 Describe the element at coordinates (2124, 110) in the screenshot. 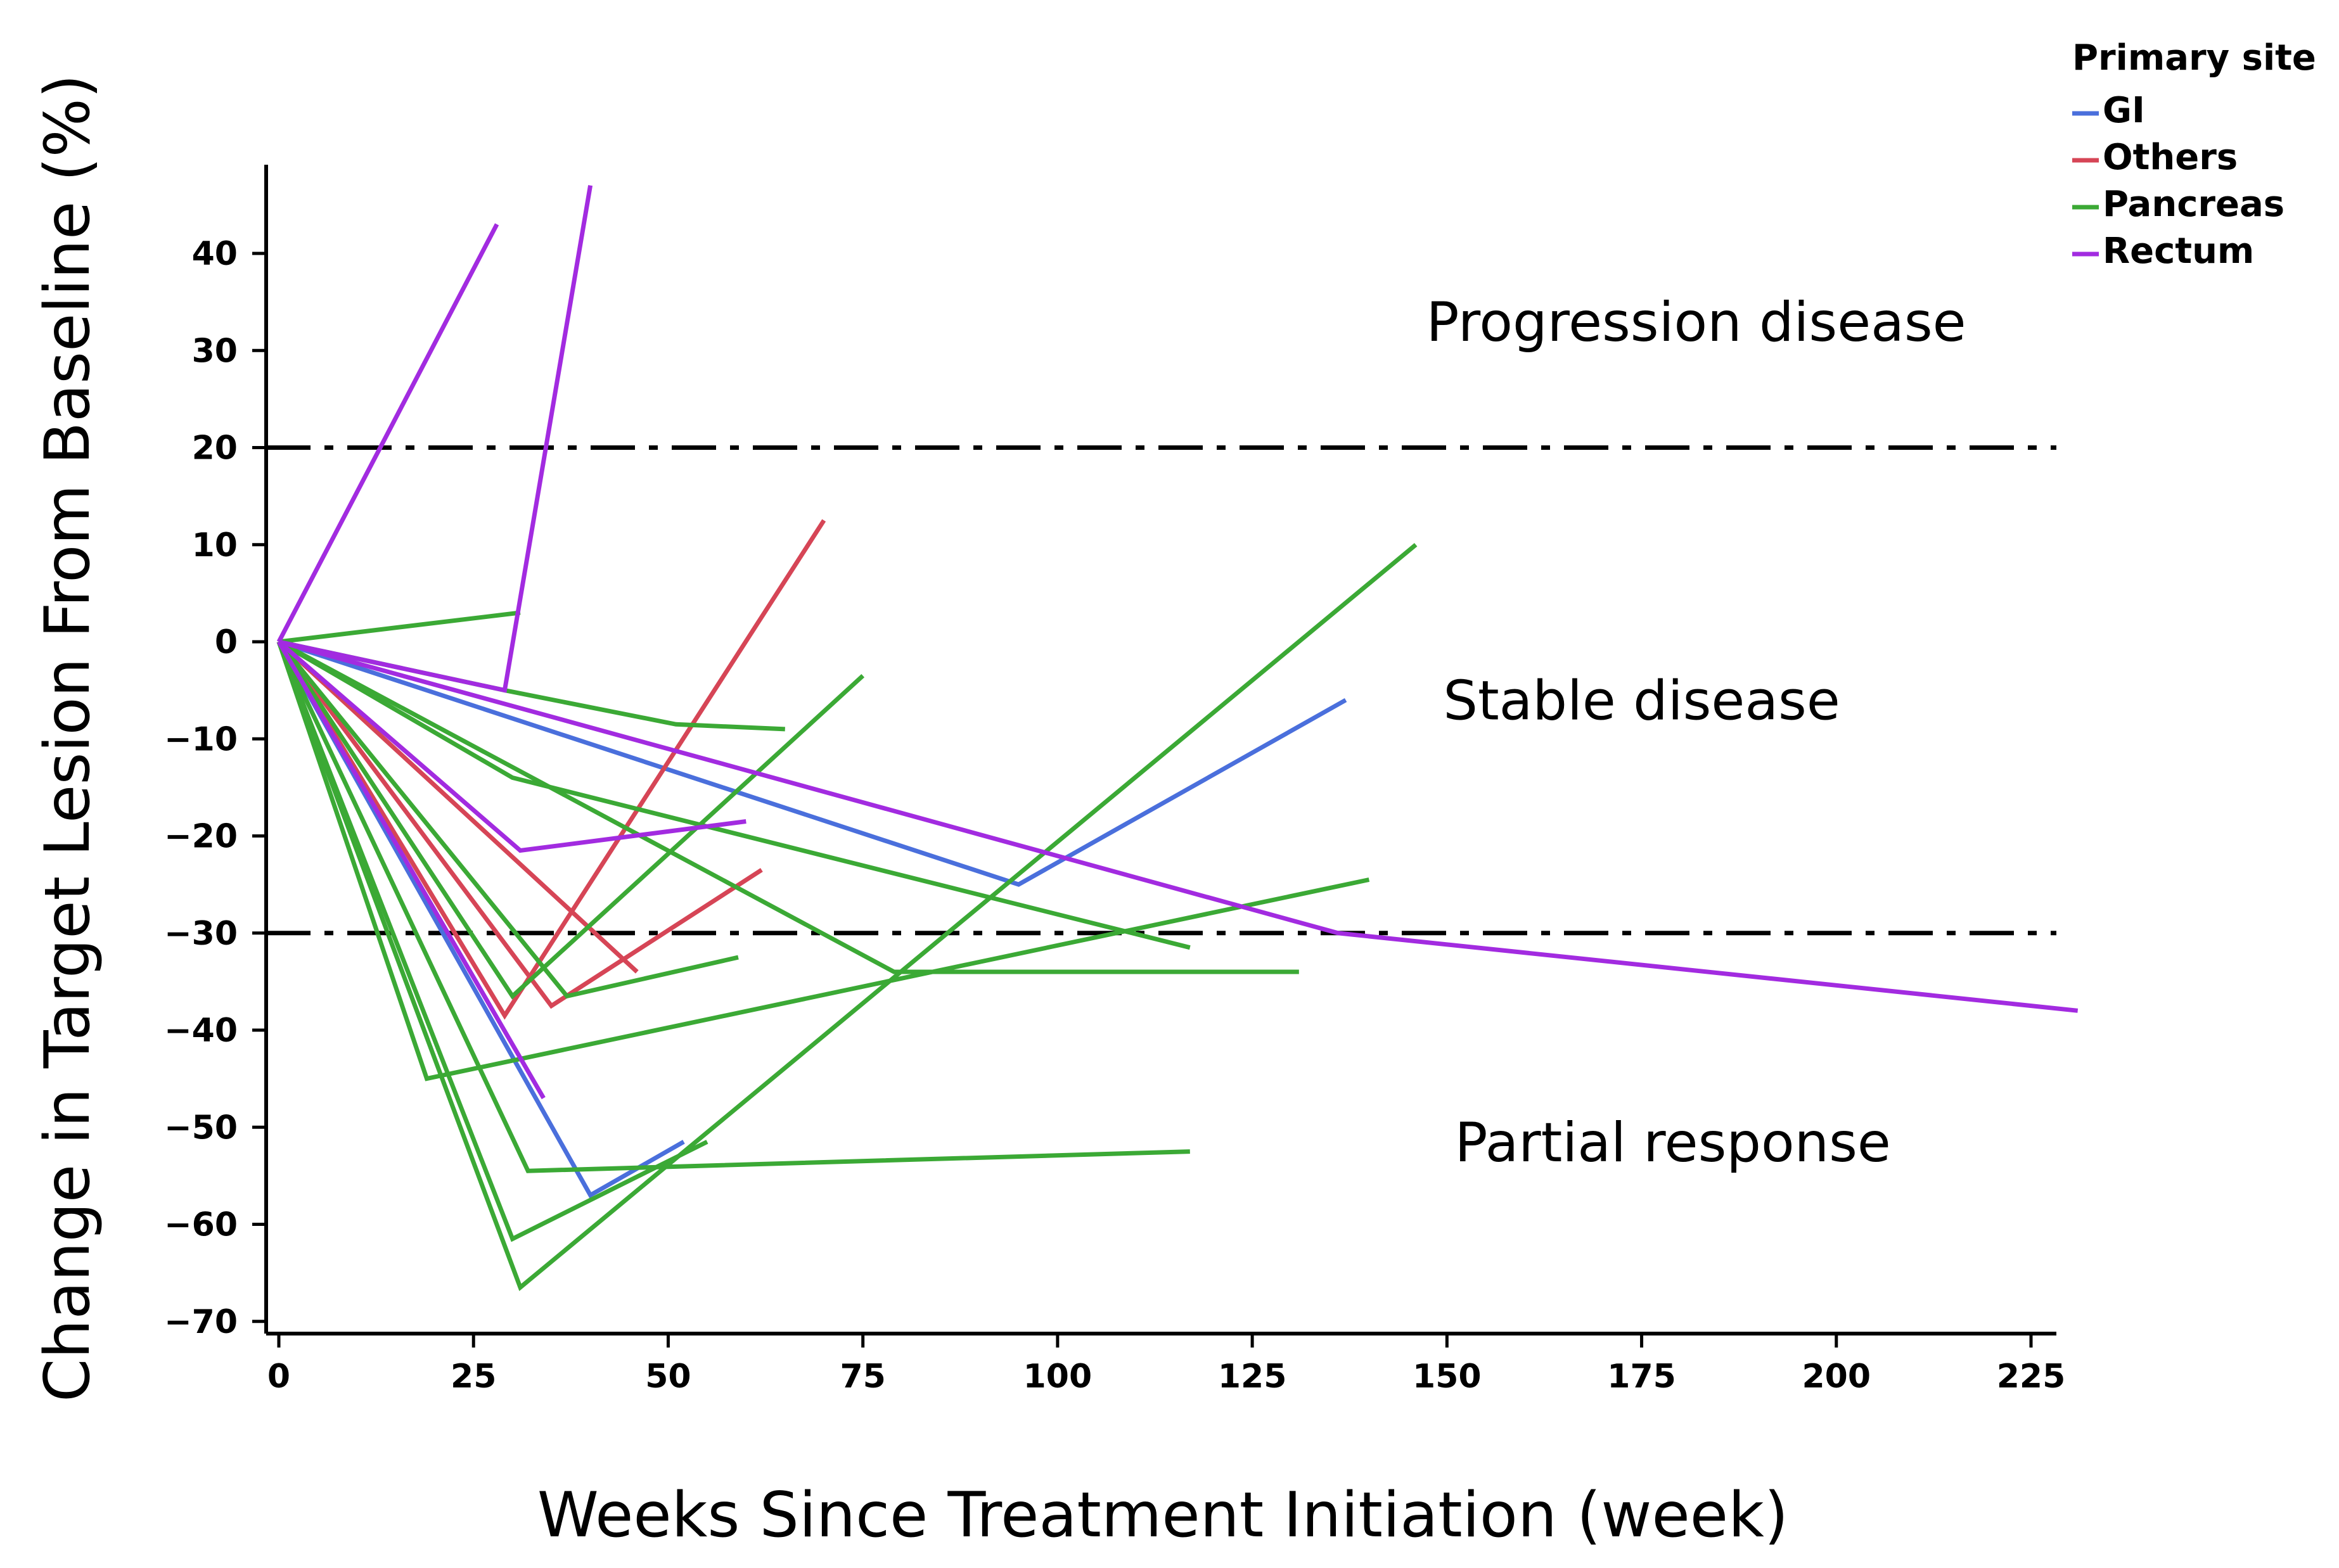

I see `legend-label: GI` at that location.